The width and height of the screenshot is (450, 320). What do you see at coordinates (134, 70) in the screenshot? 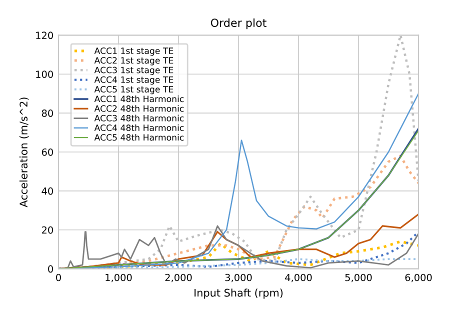
I see `legend-label: ACC3 1st stage TE` at bounding box center [134, 70].